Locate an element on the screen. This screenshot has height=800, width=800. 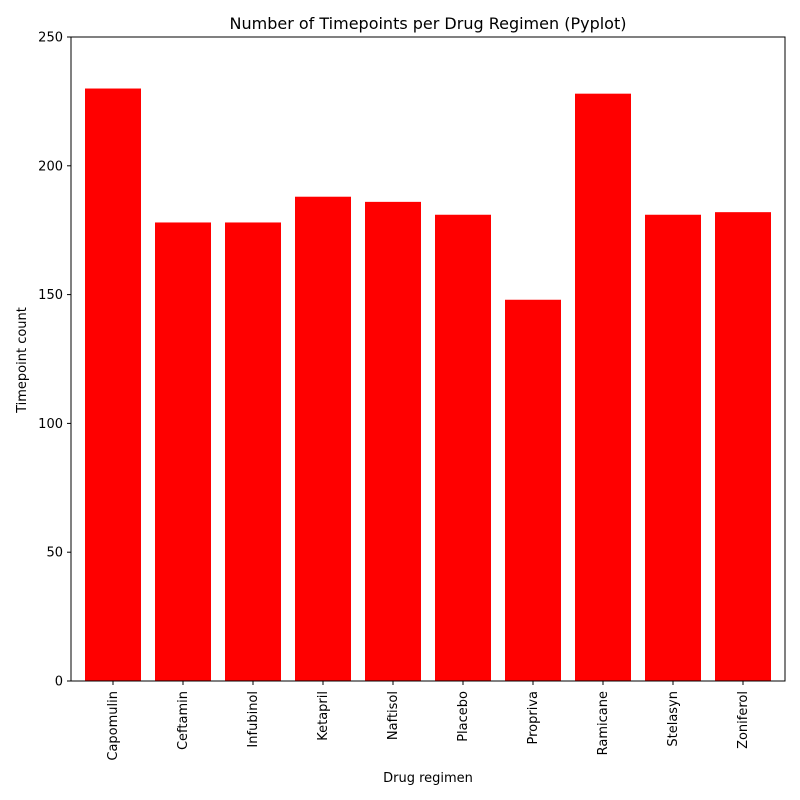
x-tick-label: Stelasyn is located at coordinates (673, 719).